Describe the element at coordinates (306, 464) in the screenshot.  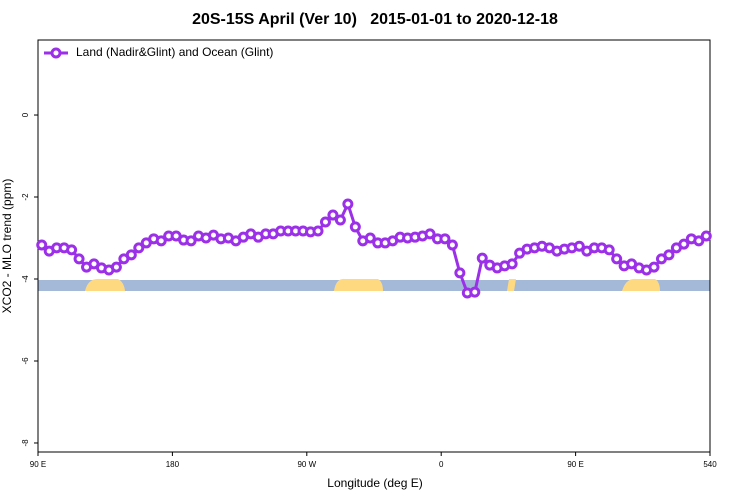
I see `x-tick-label: 90 W` at that location.